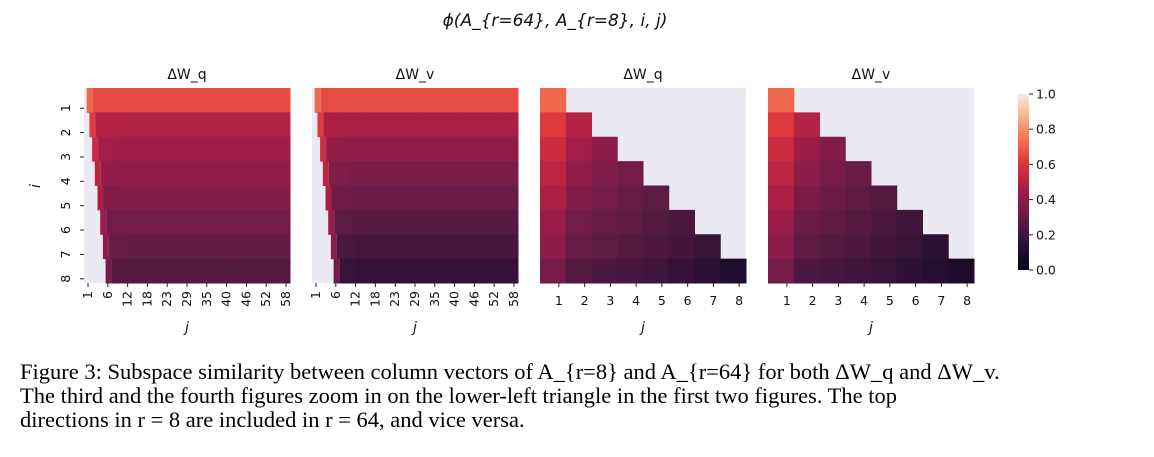  Describe the element at coordinates (713, 300) in the screenshot. I see `x-tick-label: 7` at that location.